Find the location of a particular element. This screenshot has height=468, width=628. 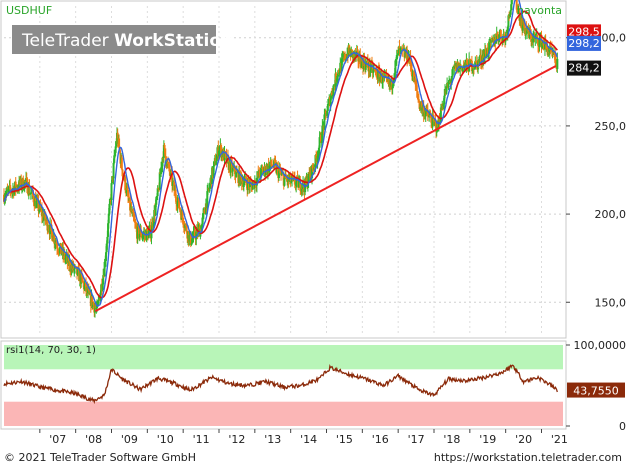

rsi-last-value-label: 43,7550 is located at coordinates (596, 391).